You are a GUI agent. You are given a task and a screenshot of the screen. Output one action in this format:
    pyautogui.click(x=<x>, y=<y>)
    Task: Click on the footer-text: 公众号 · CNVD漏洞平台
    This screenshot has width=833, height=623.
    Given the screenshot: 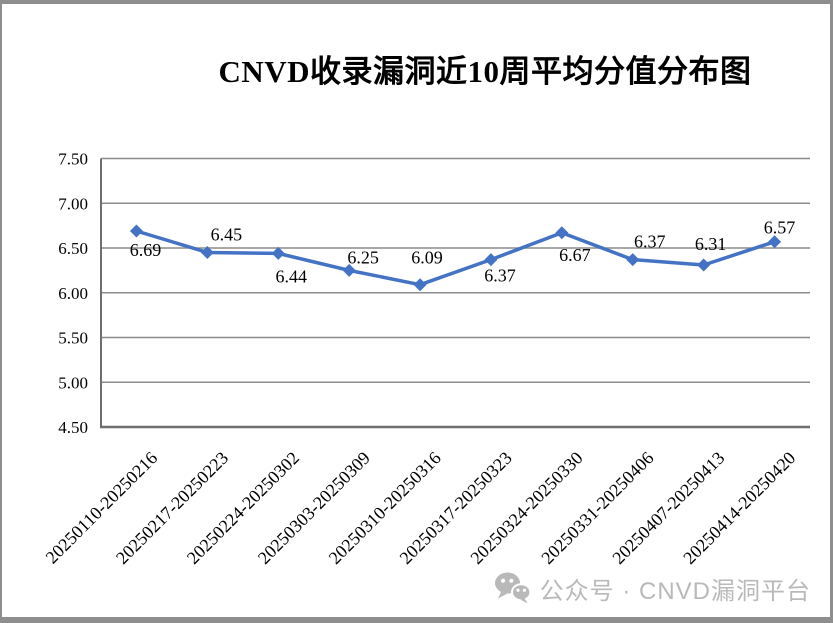 What is the action you would take?
    pyautogui.click(x=675, y=591)
    